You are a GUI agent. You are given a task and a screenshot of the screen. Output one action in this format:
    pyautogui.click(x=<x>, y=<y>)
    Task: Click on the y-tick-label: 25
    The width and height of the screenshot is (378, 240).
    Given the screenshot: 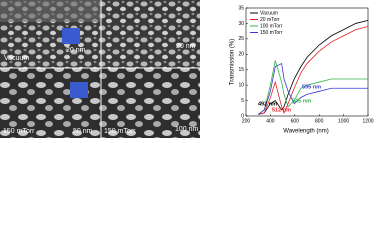 What is the action you would take?
    pyautogui.click(x=241, y=39)
    